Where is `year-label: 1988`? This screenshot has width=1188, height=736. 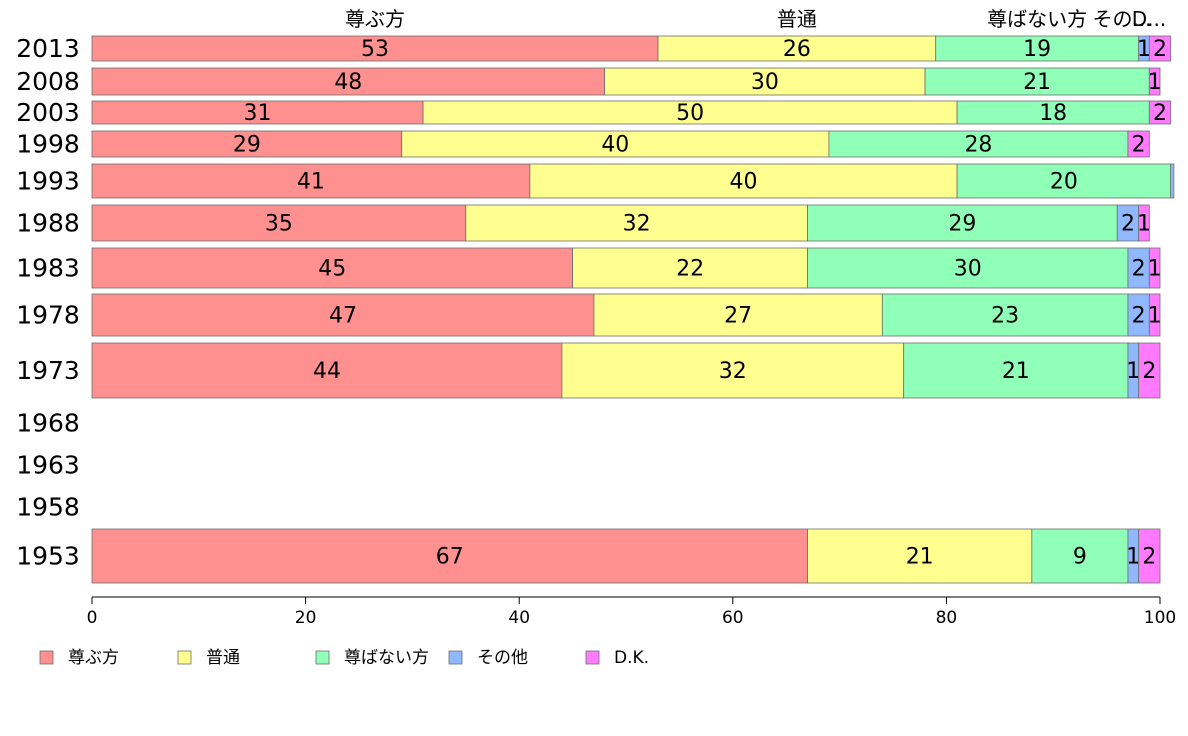
year-label: 1988 is located at coordinates (48, 223).